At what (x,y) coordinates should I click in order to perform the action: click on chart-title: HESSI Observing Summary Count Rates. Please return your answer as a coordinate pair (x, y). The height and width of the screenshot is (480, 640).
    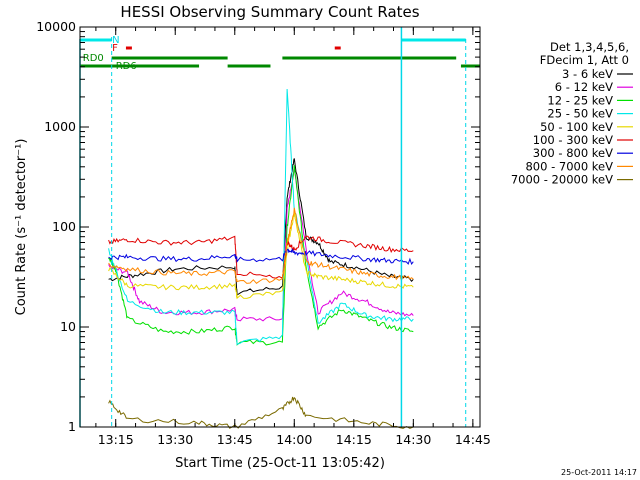
    Looking at the image, I should click on (269, 12).